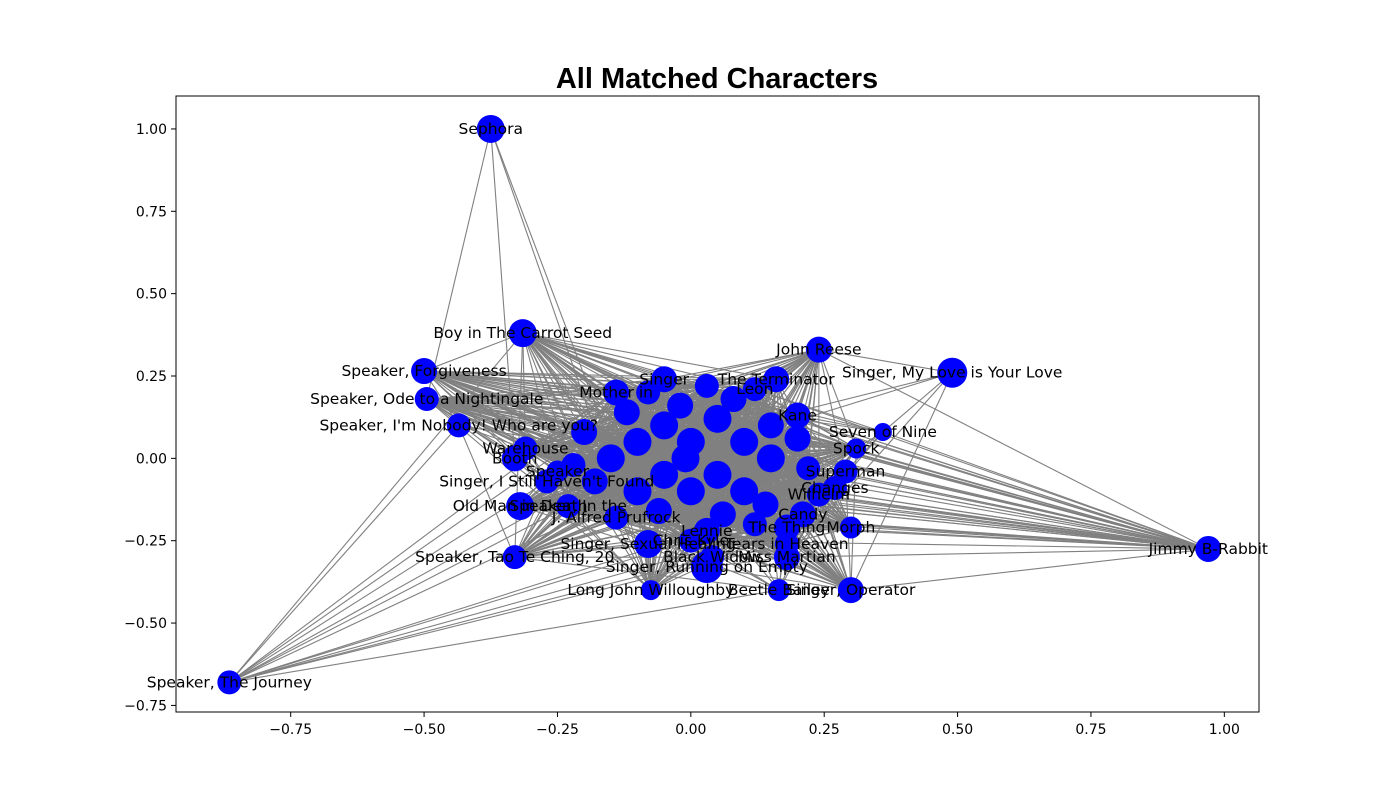 This screenshot has width=1400, height=800. What do you see at coordinates (779, 590) in the screenshot?
I see `node-label: Beetle Bailey` at bounding box center [779, 590].